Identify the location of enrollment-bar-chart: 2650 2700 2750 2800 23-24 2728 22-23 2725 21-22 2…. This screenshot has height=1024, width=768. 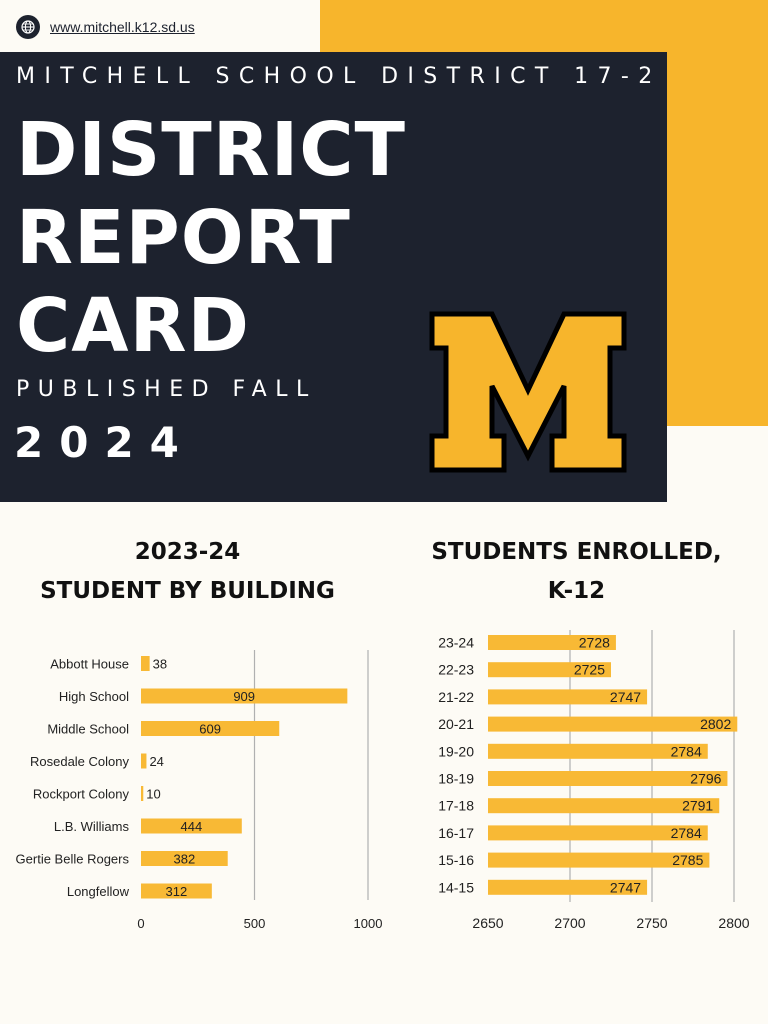
(594, 780).